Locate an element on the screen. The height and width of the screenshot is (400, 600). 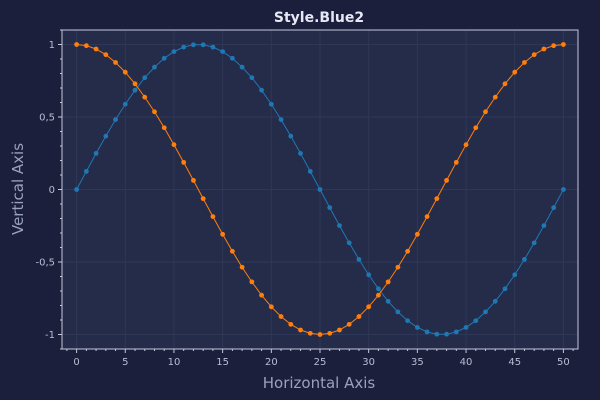
y-axis: 1 0,5 0 -0,5 -1 is located at coordinates (48, 189).